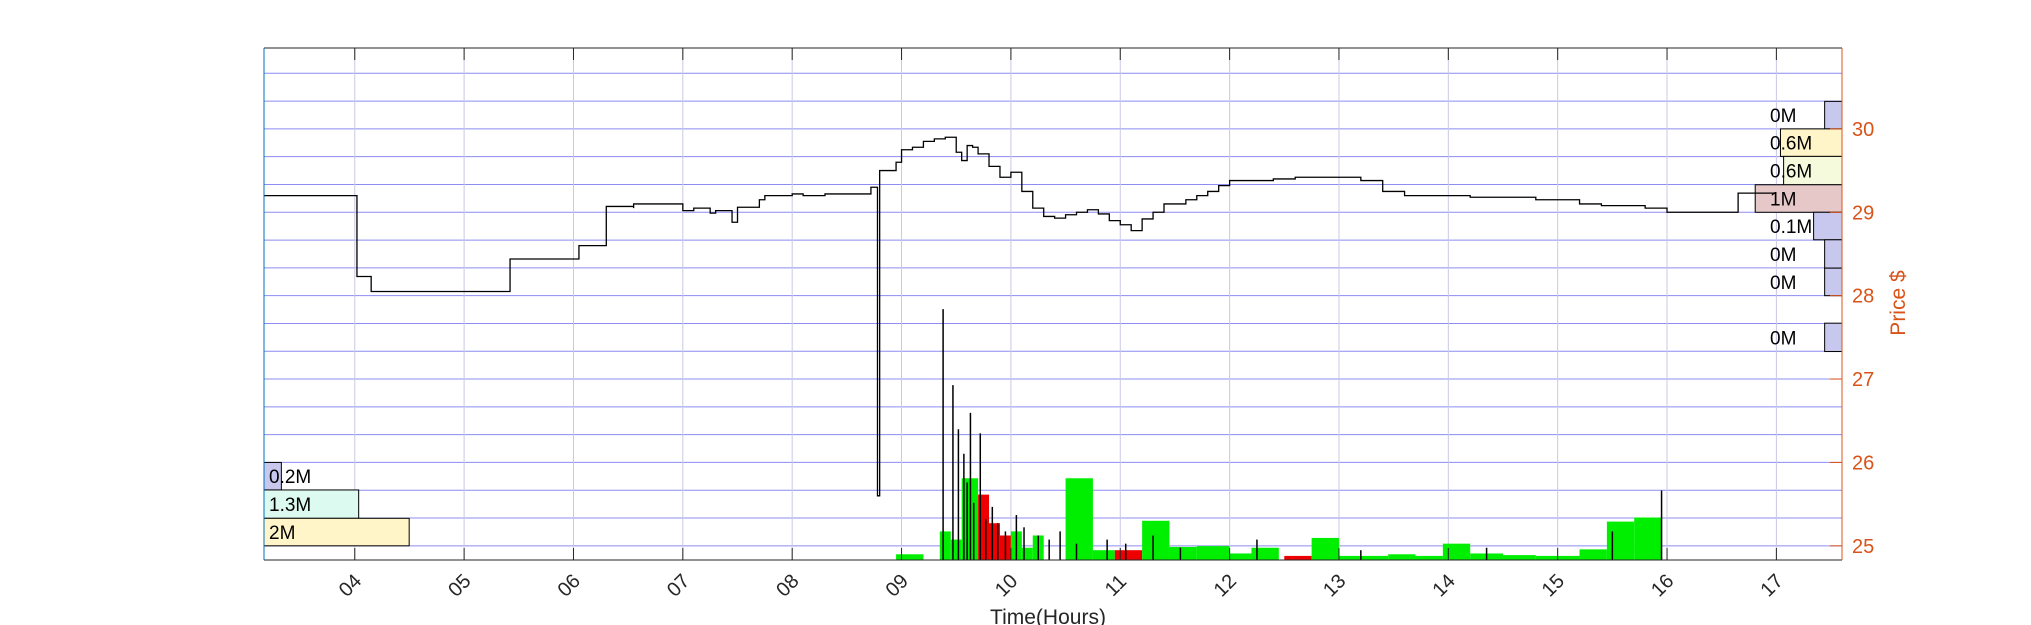 Image resolution: width=2031 pixels, height=625 pixels. I want to click on x-tick-label: 13, so click(1334, 585).